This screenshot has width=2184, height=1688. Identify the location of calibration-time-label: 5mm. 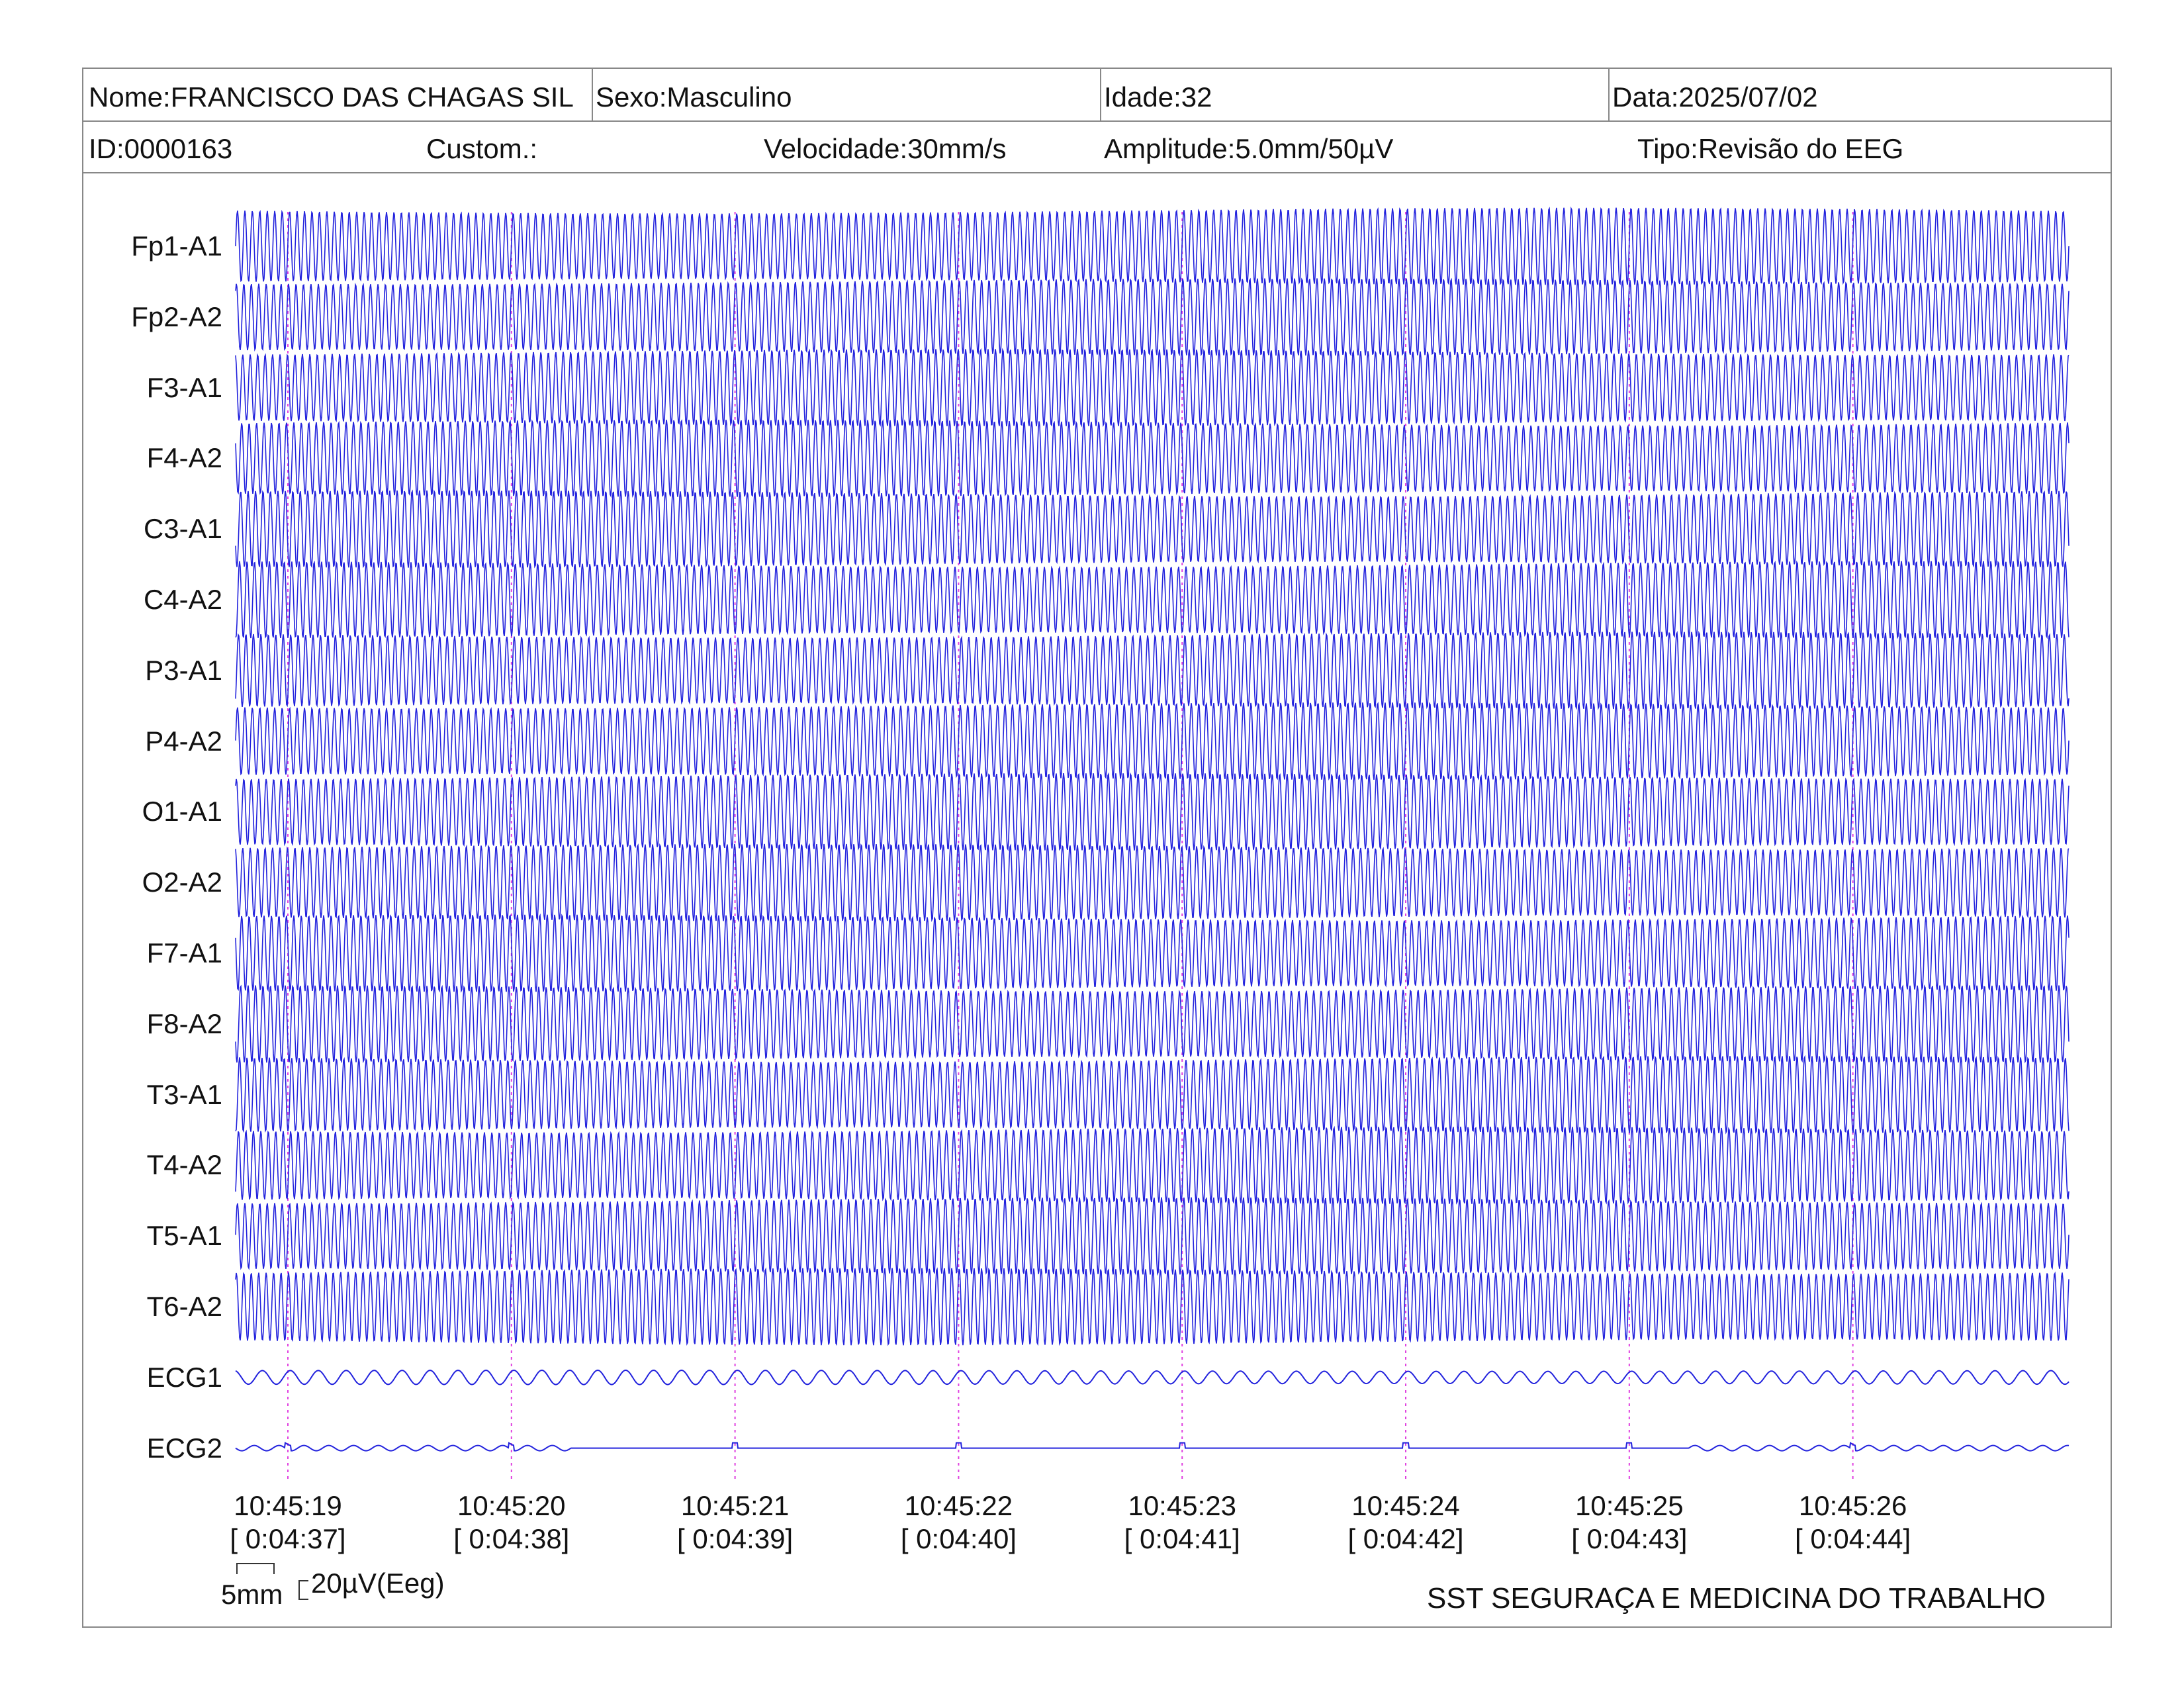
(252, 1594).